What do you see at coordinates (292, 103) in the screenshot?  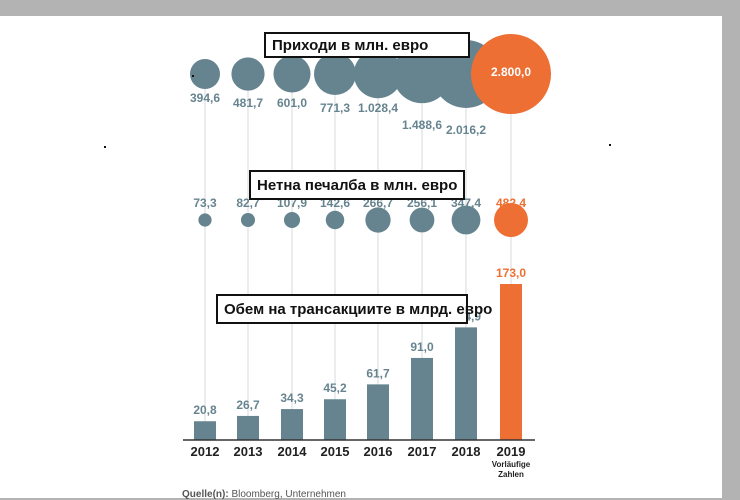 I see `revenue-value-label: 601,0` at bounding box center [292, 103].